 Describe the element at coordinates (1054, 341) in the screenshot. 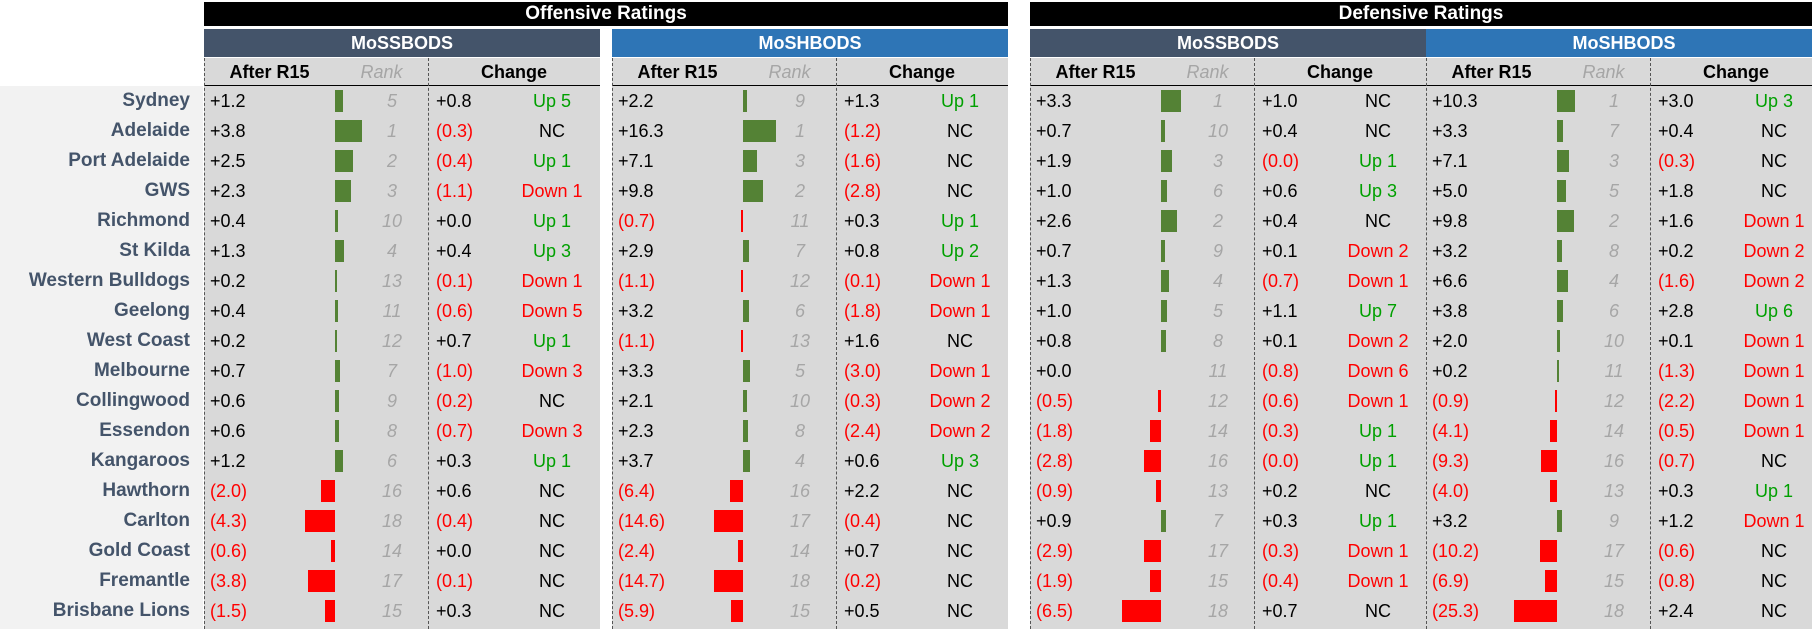

I see `rating-value: +0.8` at that location.